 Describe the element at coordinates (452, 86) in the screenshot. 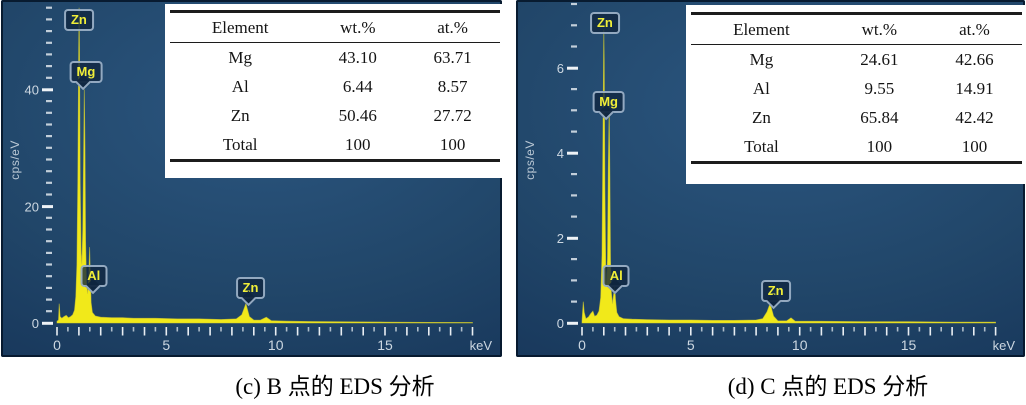

I see `table-cell: 8.57` at that location.